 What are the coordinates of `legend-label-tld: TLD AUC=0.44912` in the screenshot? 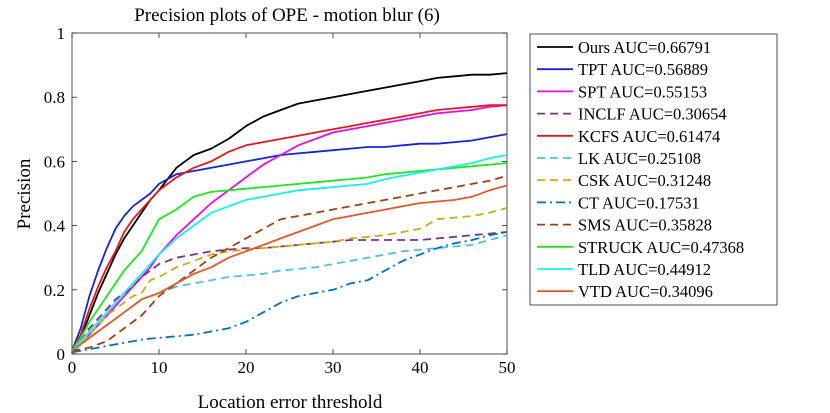 It's located at (644, 269).